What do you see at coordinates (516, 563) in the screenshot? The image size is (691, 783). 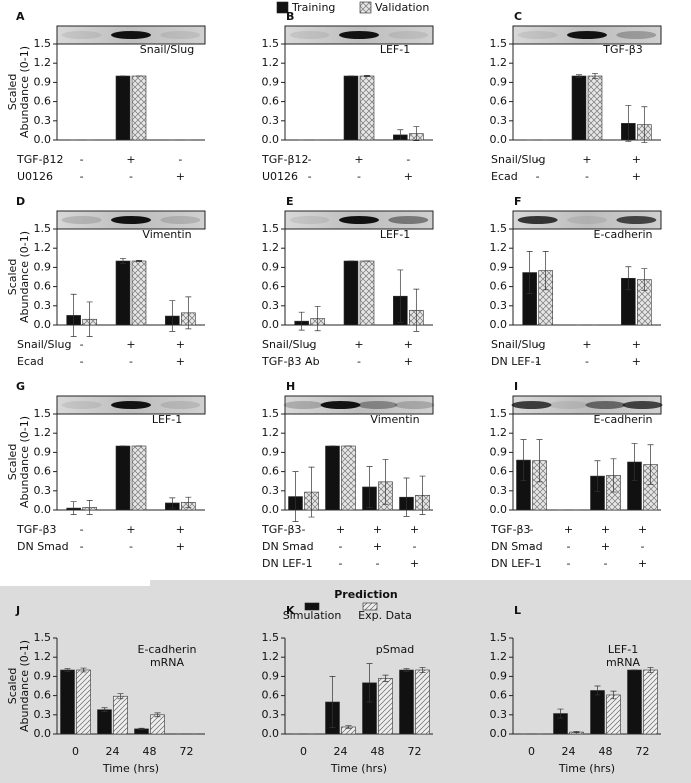 I see `condition-label: DN LEF-1` at bounding box center [516, 563].